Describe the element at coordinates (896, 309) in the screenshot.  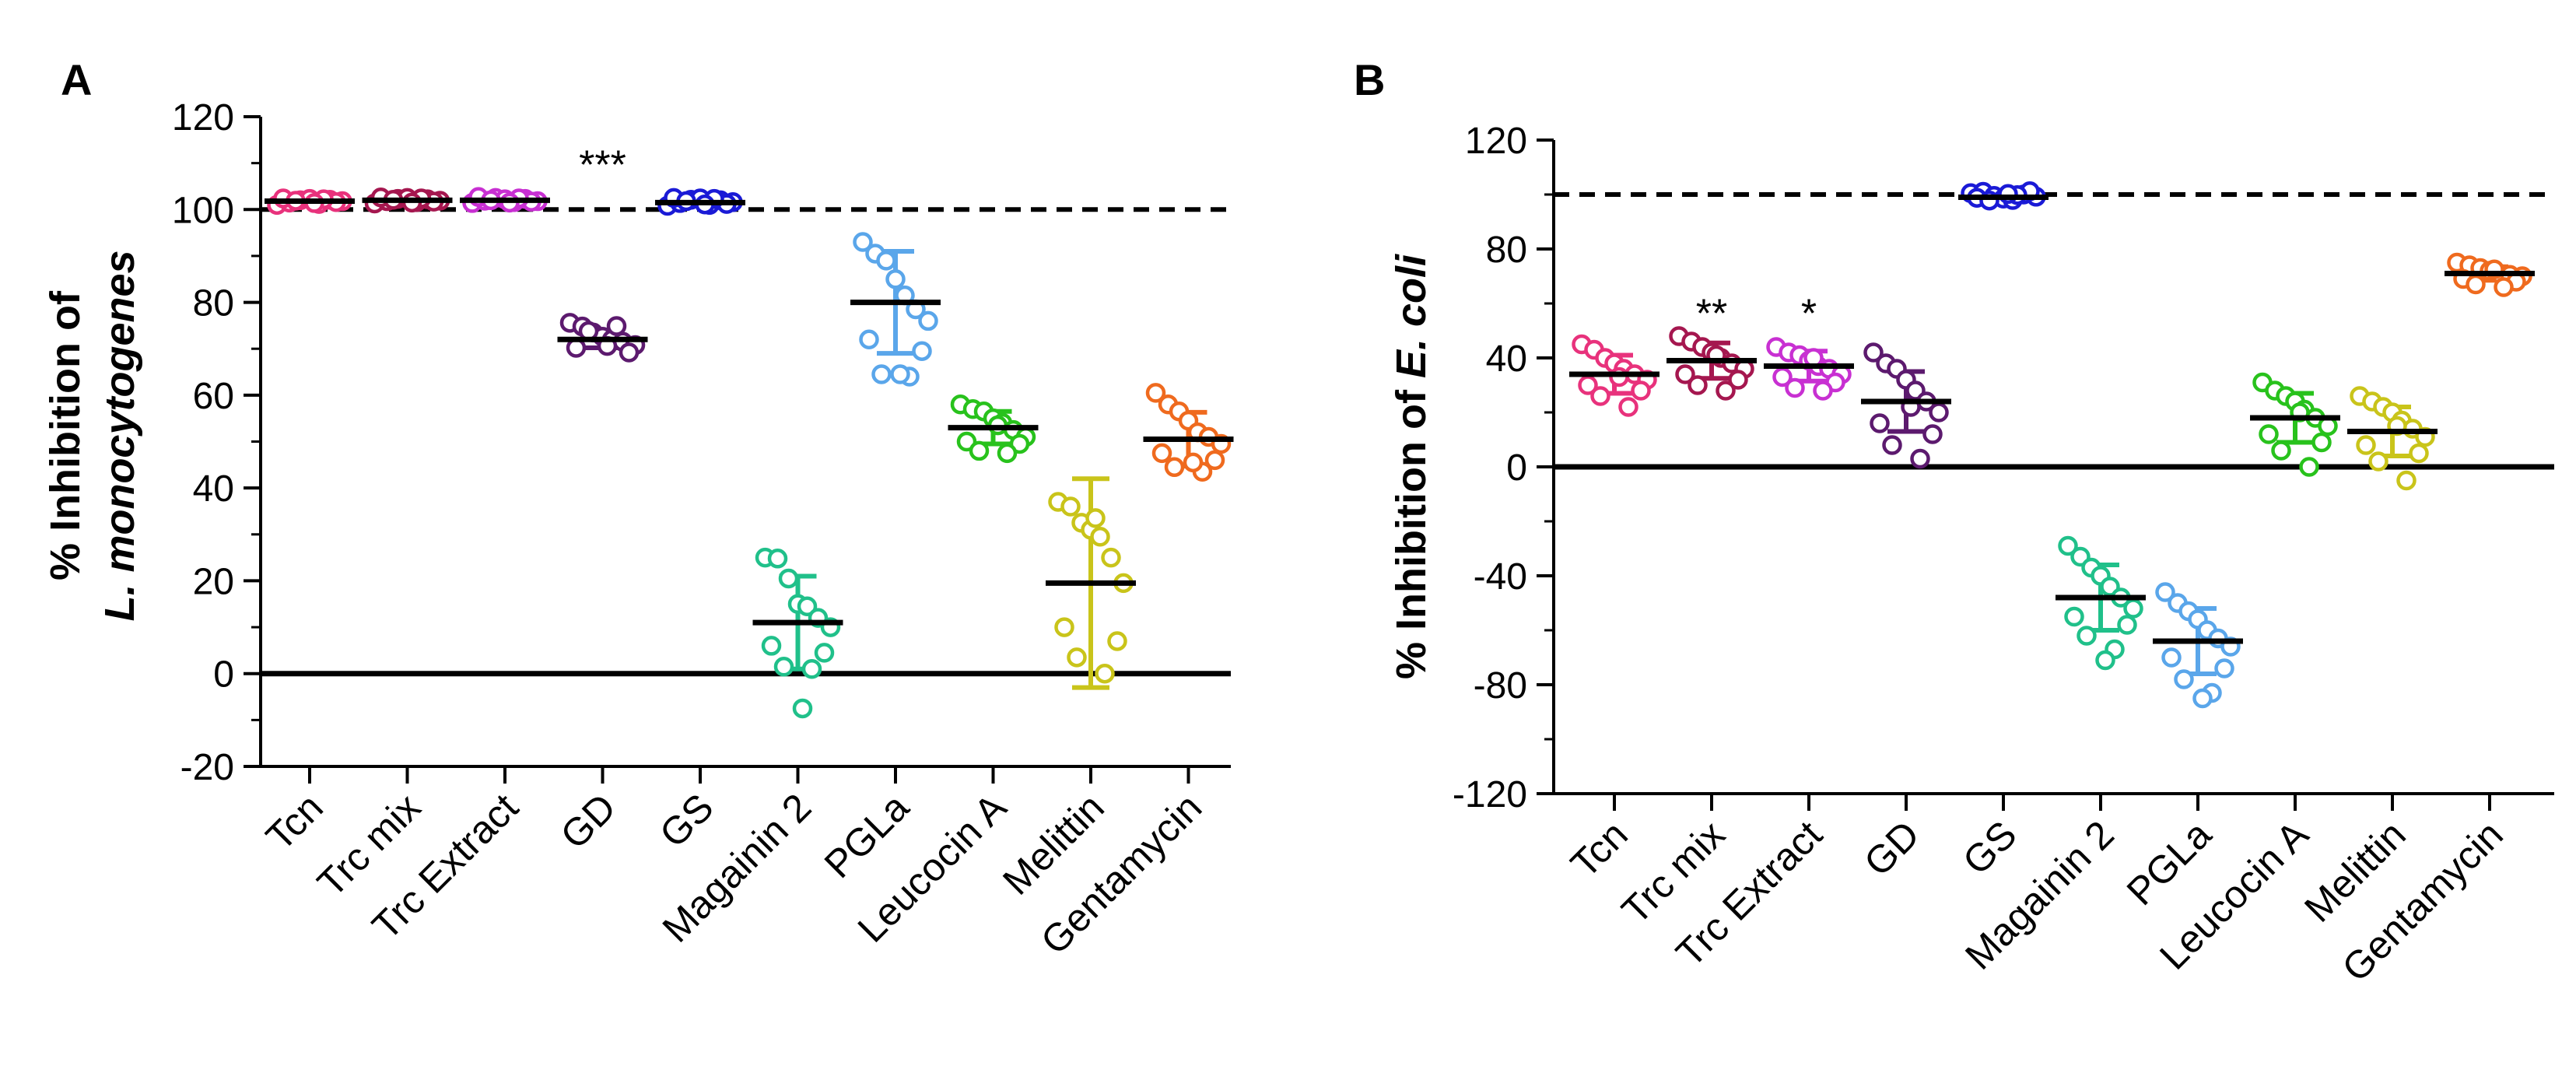
I see `panel-a-series-pgla` at that location.